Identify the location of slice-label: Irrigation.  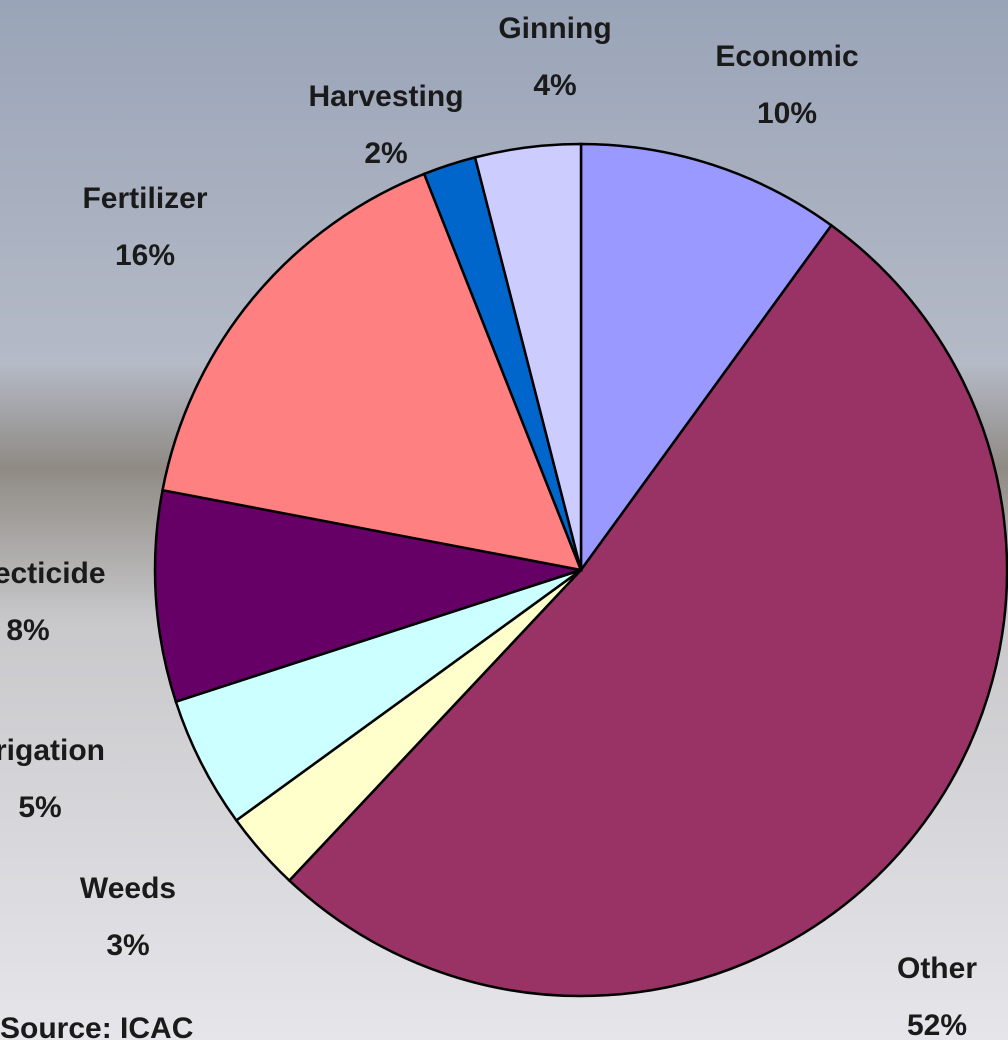
(52, 750).